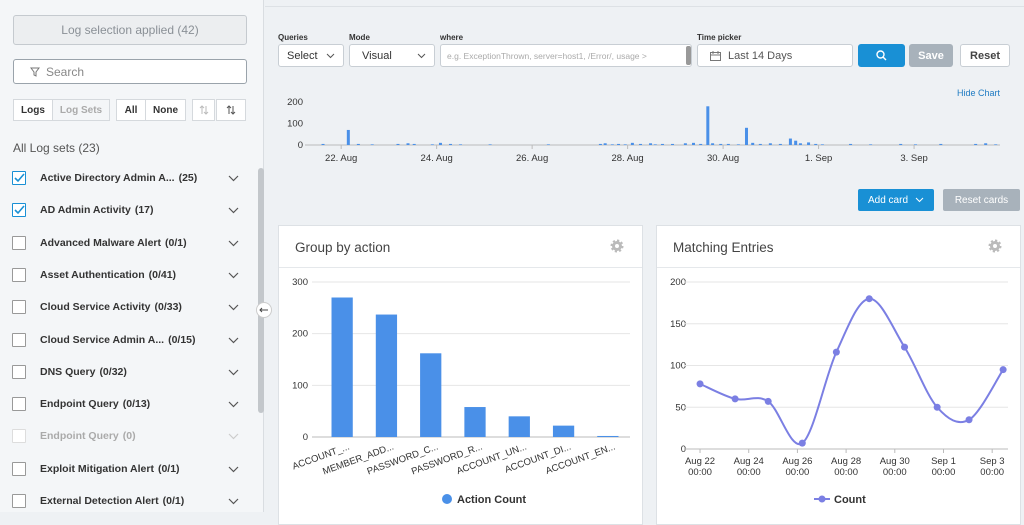 The width and height of the screenshot is (1024, 525). I want to click on logset-item: DNS Query (0/32), so click(132, 372).